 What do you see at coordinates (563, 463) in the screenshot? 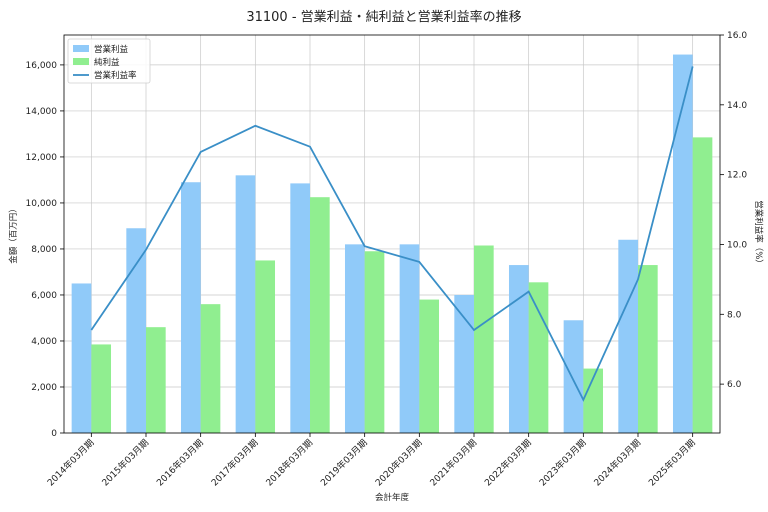
I see `x-tick-label: 2023年03月期` at bounding box center [563, 463].